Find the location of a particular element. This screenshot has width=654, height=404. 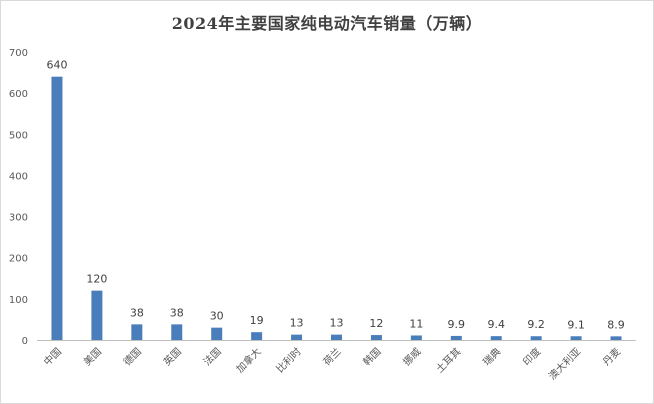

category-label: 加拿大 is located at coordinates (248, 360).